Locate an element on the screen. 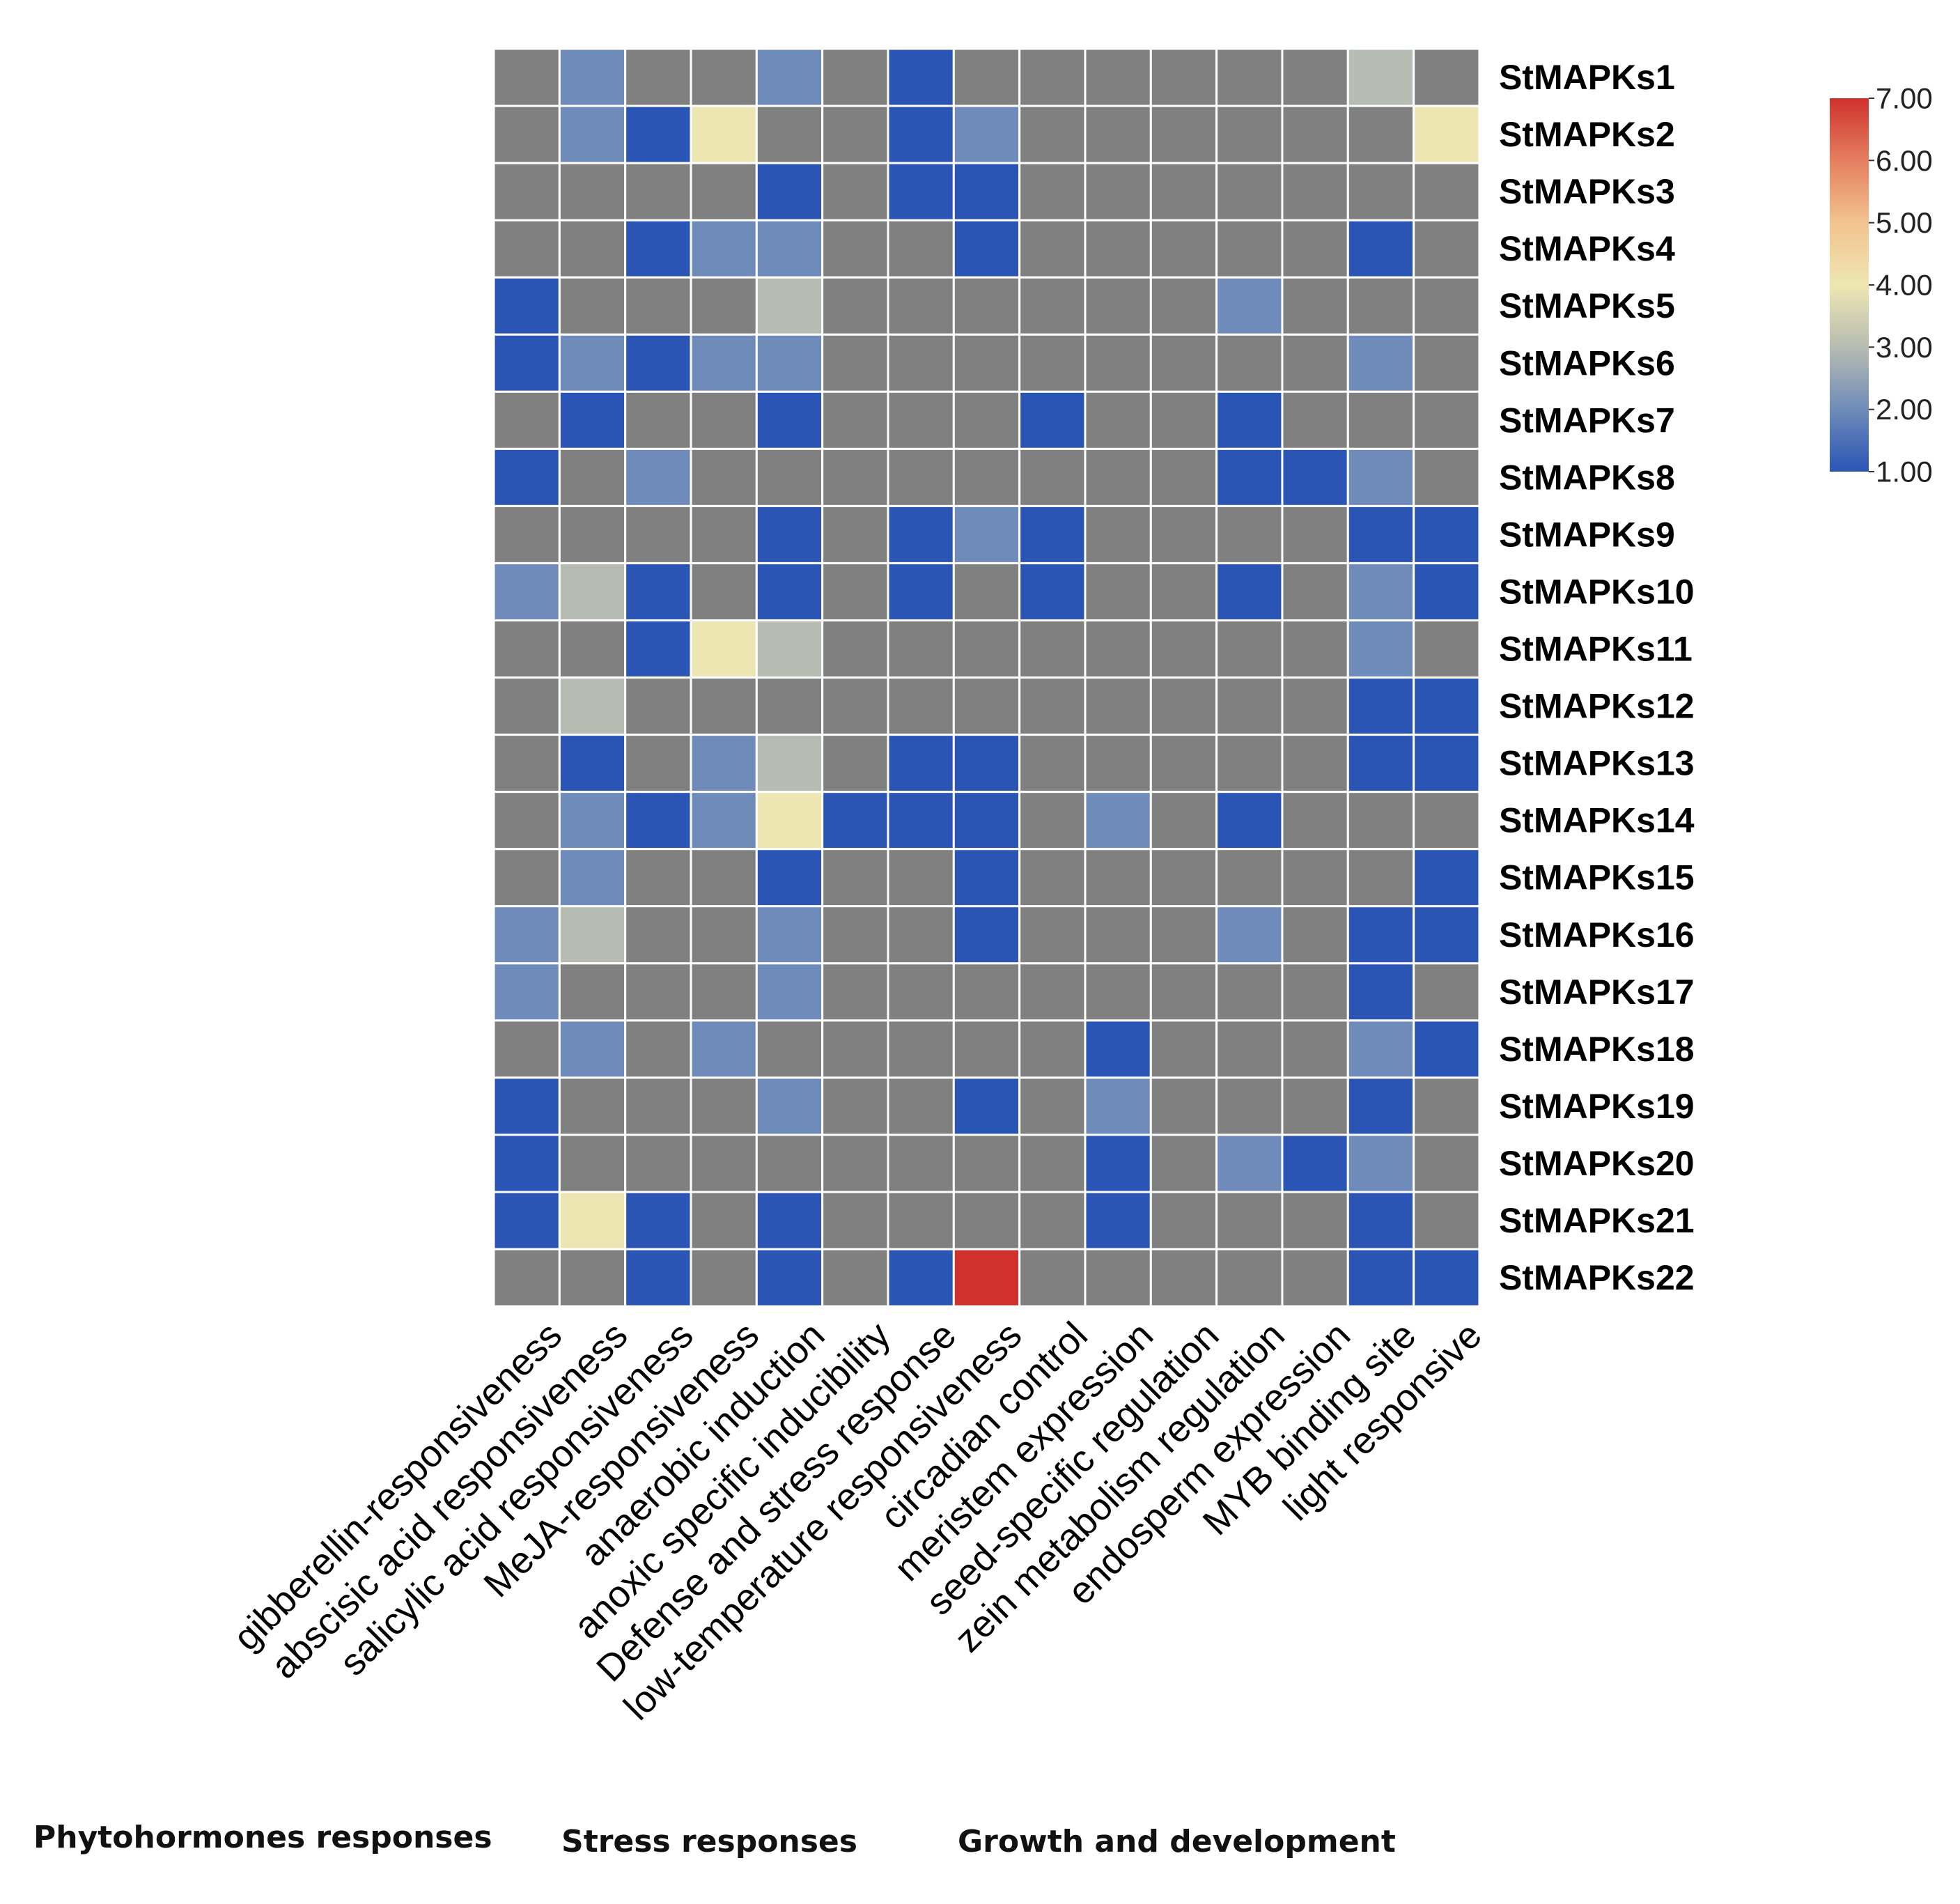 The image size is (1960, 1904). row-label: StMAPKs1 is located at coordinates (1587, 77).